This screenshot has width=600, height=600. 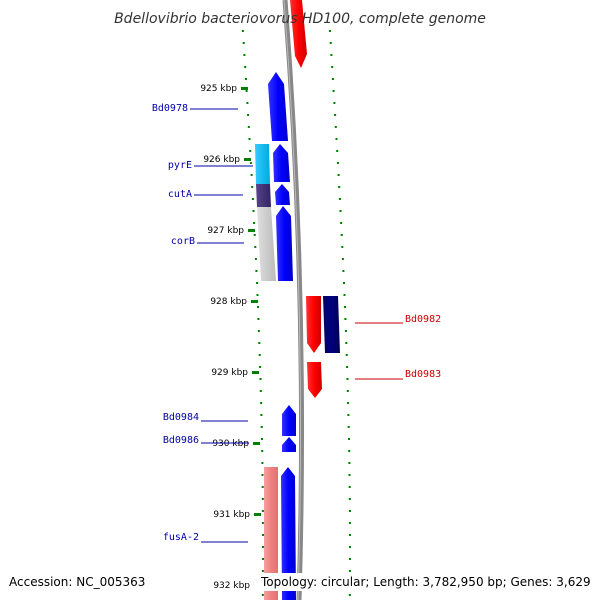 What do you see at coordinates (228, 302) in the screenshot?
I see `tick-label: 928 kbp` at bounding box center [228, 302].